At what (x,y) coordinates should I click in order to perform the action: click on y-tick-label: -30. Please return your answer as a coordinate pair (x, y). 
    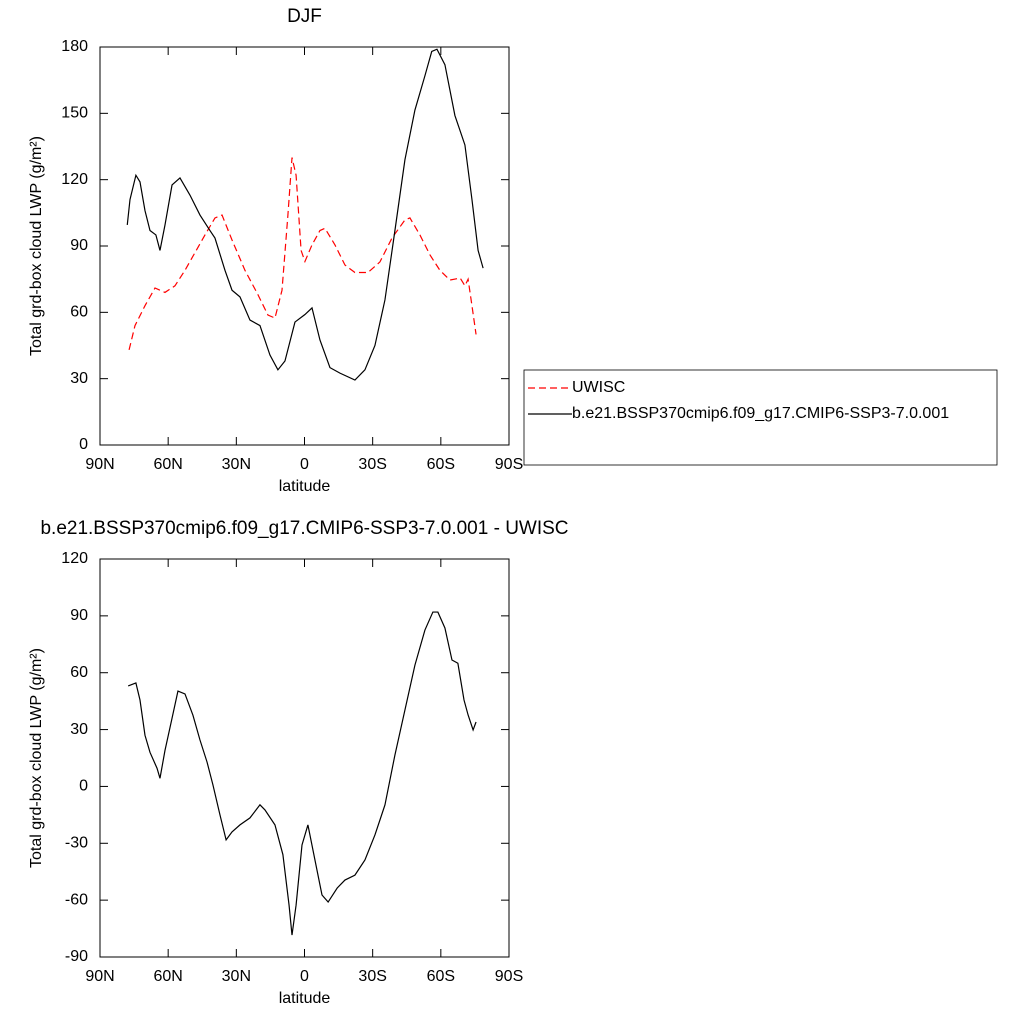
    Looking at the image, I should click on (76, 843).